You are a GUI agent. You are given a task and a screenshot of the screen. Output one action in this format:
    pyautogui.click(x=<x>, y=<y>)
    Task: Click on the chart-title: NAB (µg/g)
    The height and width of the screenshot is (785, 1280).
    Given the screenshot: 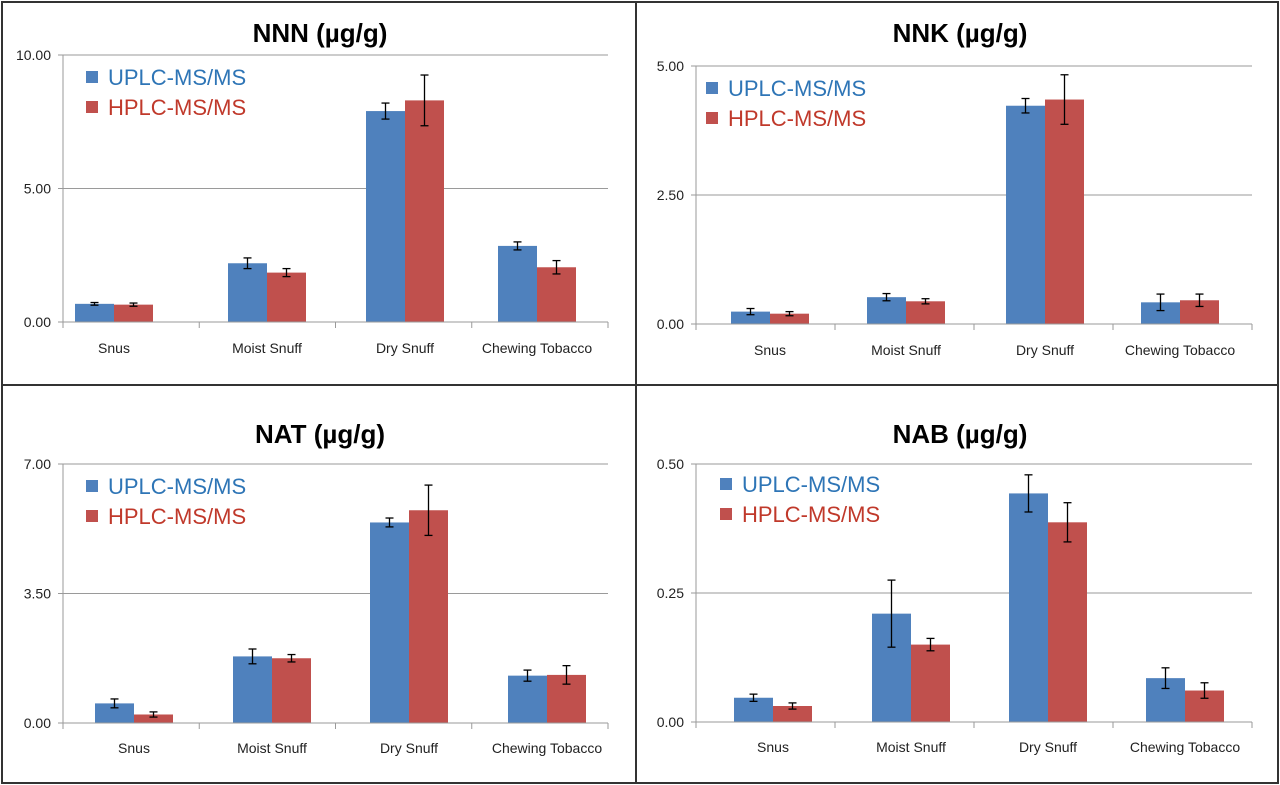 What is the action you would take?
    pyautogui.click(x=960, y=434)
    